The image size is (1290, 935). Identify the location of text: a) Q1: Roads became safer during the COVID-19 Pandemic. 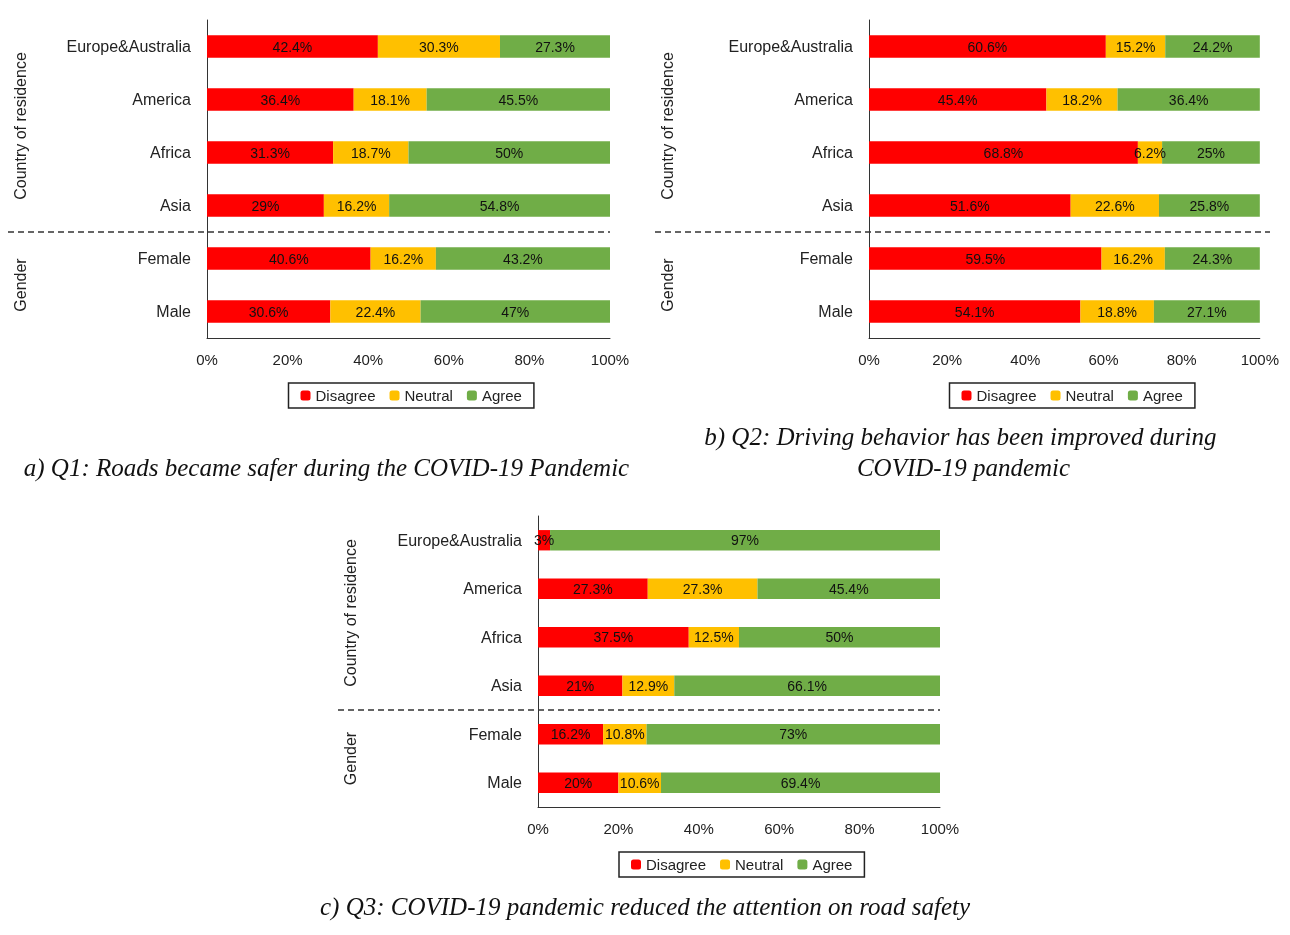
(326, 468).